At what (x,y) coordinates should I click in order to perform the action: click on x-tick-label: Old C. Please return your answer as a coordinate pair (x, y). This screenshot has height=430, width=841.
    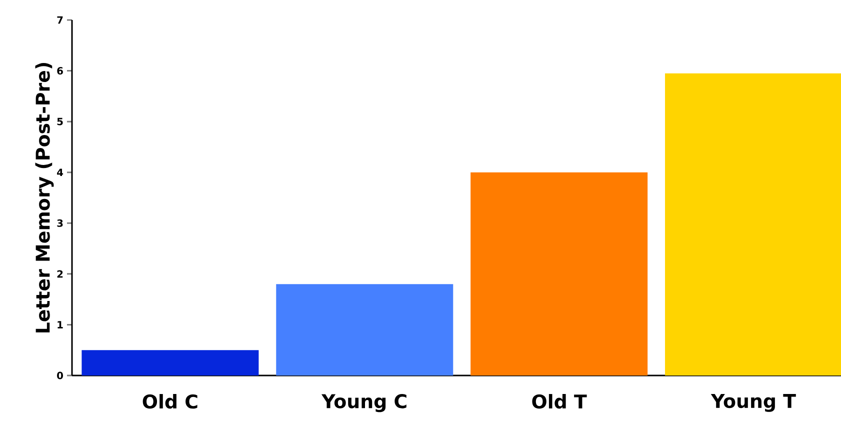
    Looking at the image, I should click on (170, 401).